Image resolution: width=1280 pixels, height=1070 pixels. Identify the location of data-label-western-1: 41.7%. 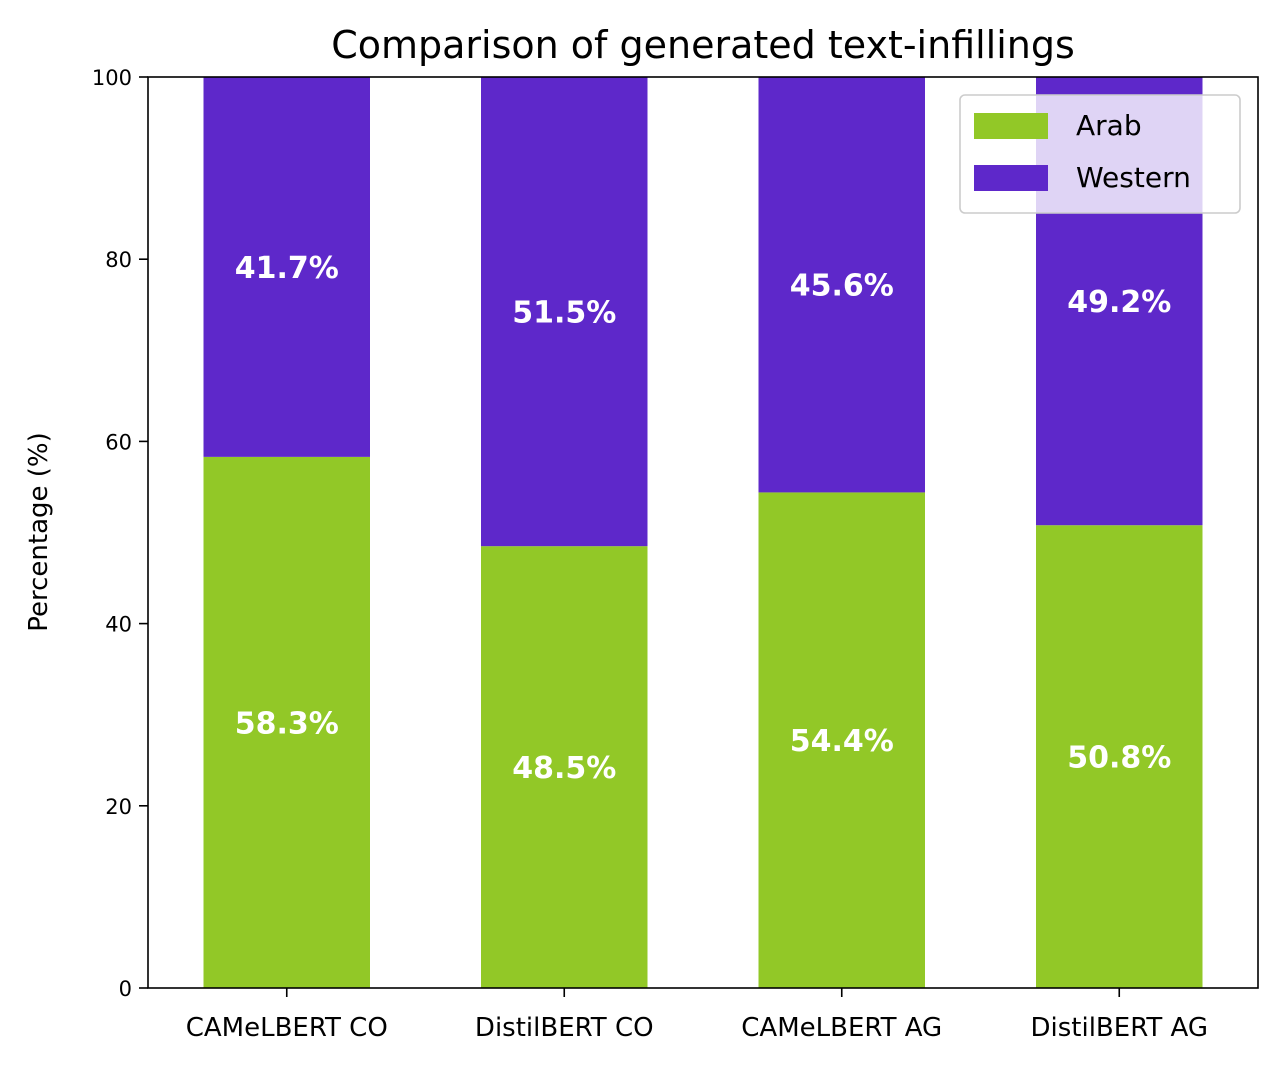
(287, 268).